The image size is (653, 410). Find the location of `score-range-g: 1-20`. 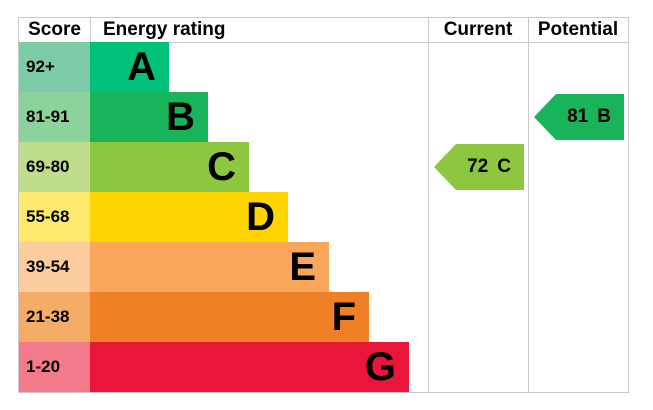

score-range-g: 1-20 is located at coordinates (54, 367).